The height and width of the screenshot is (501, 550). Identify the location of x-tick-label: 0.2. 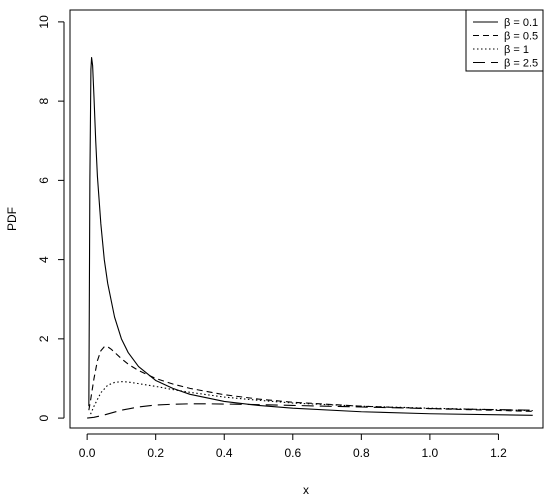
(155, 453).